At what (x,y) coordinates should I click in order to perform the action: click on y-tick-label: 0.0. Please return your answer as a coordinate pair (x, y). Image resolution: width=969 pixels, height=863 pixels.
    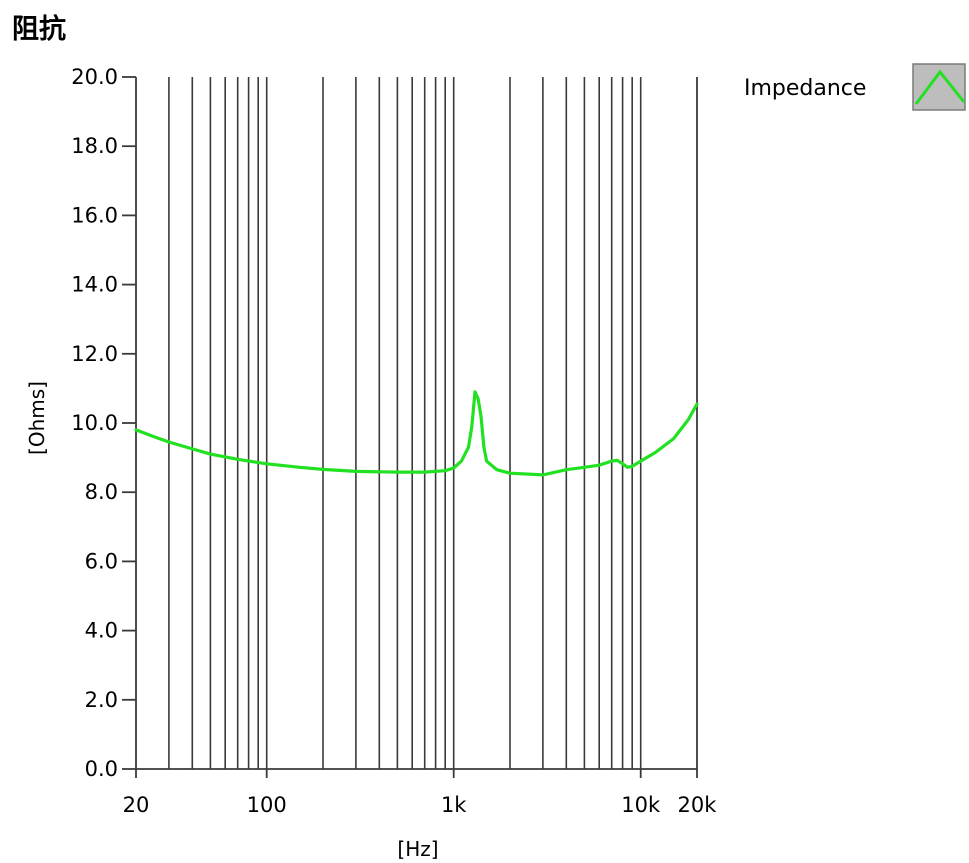
    Looking at the image, I should click on (101, 769).